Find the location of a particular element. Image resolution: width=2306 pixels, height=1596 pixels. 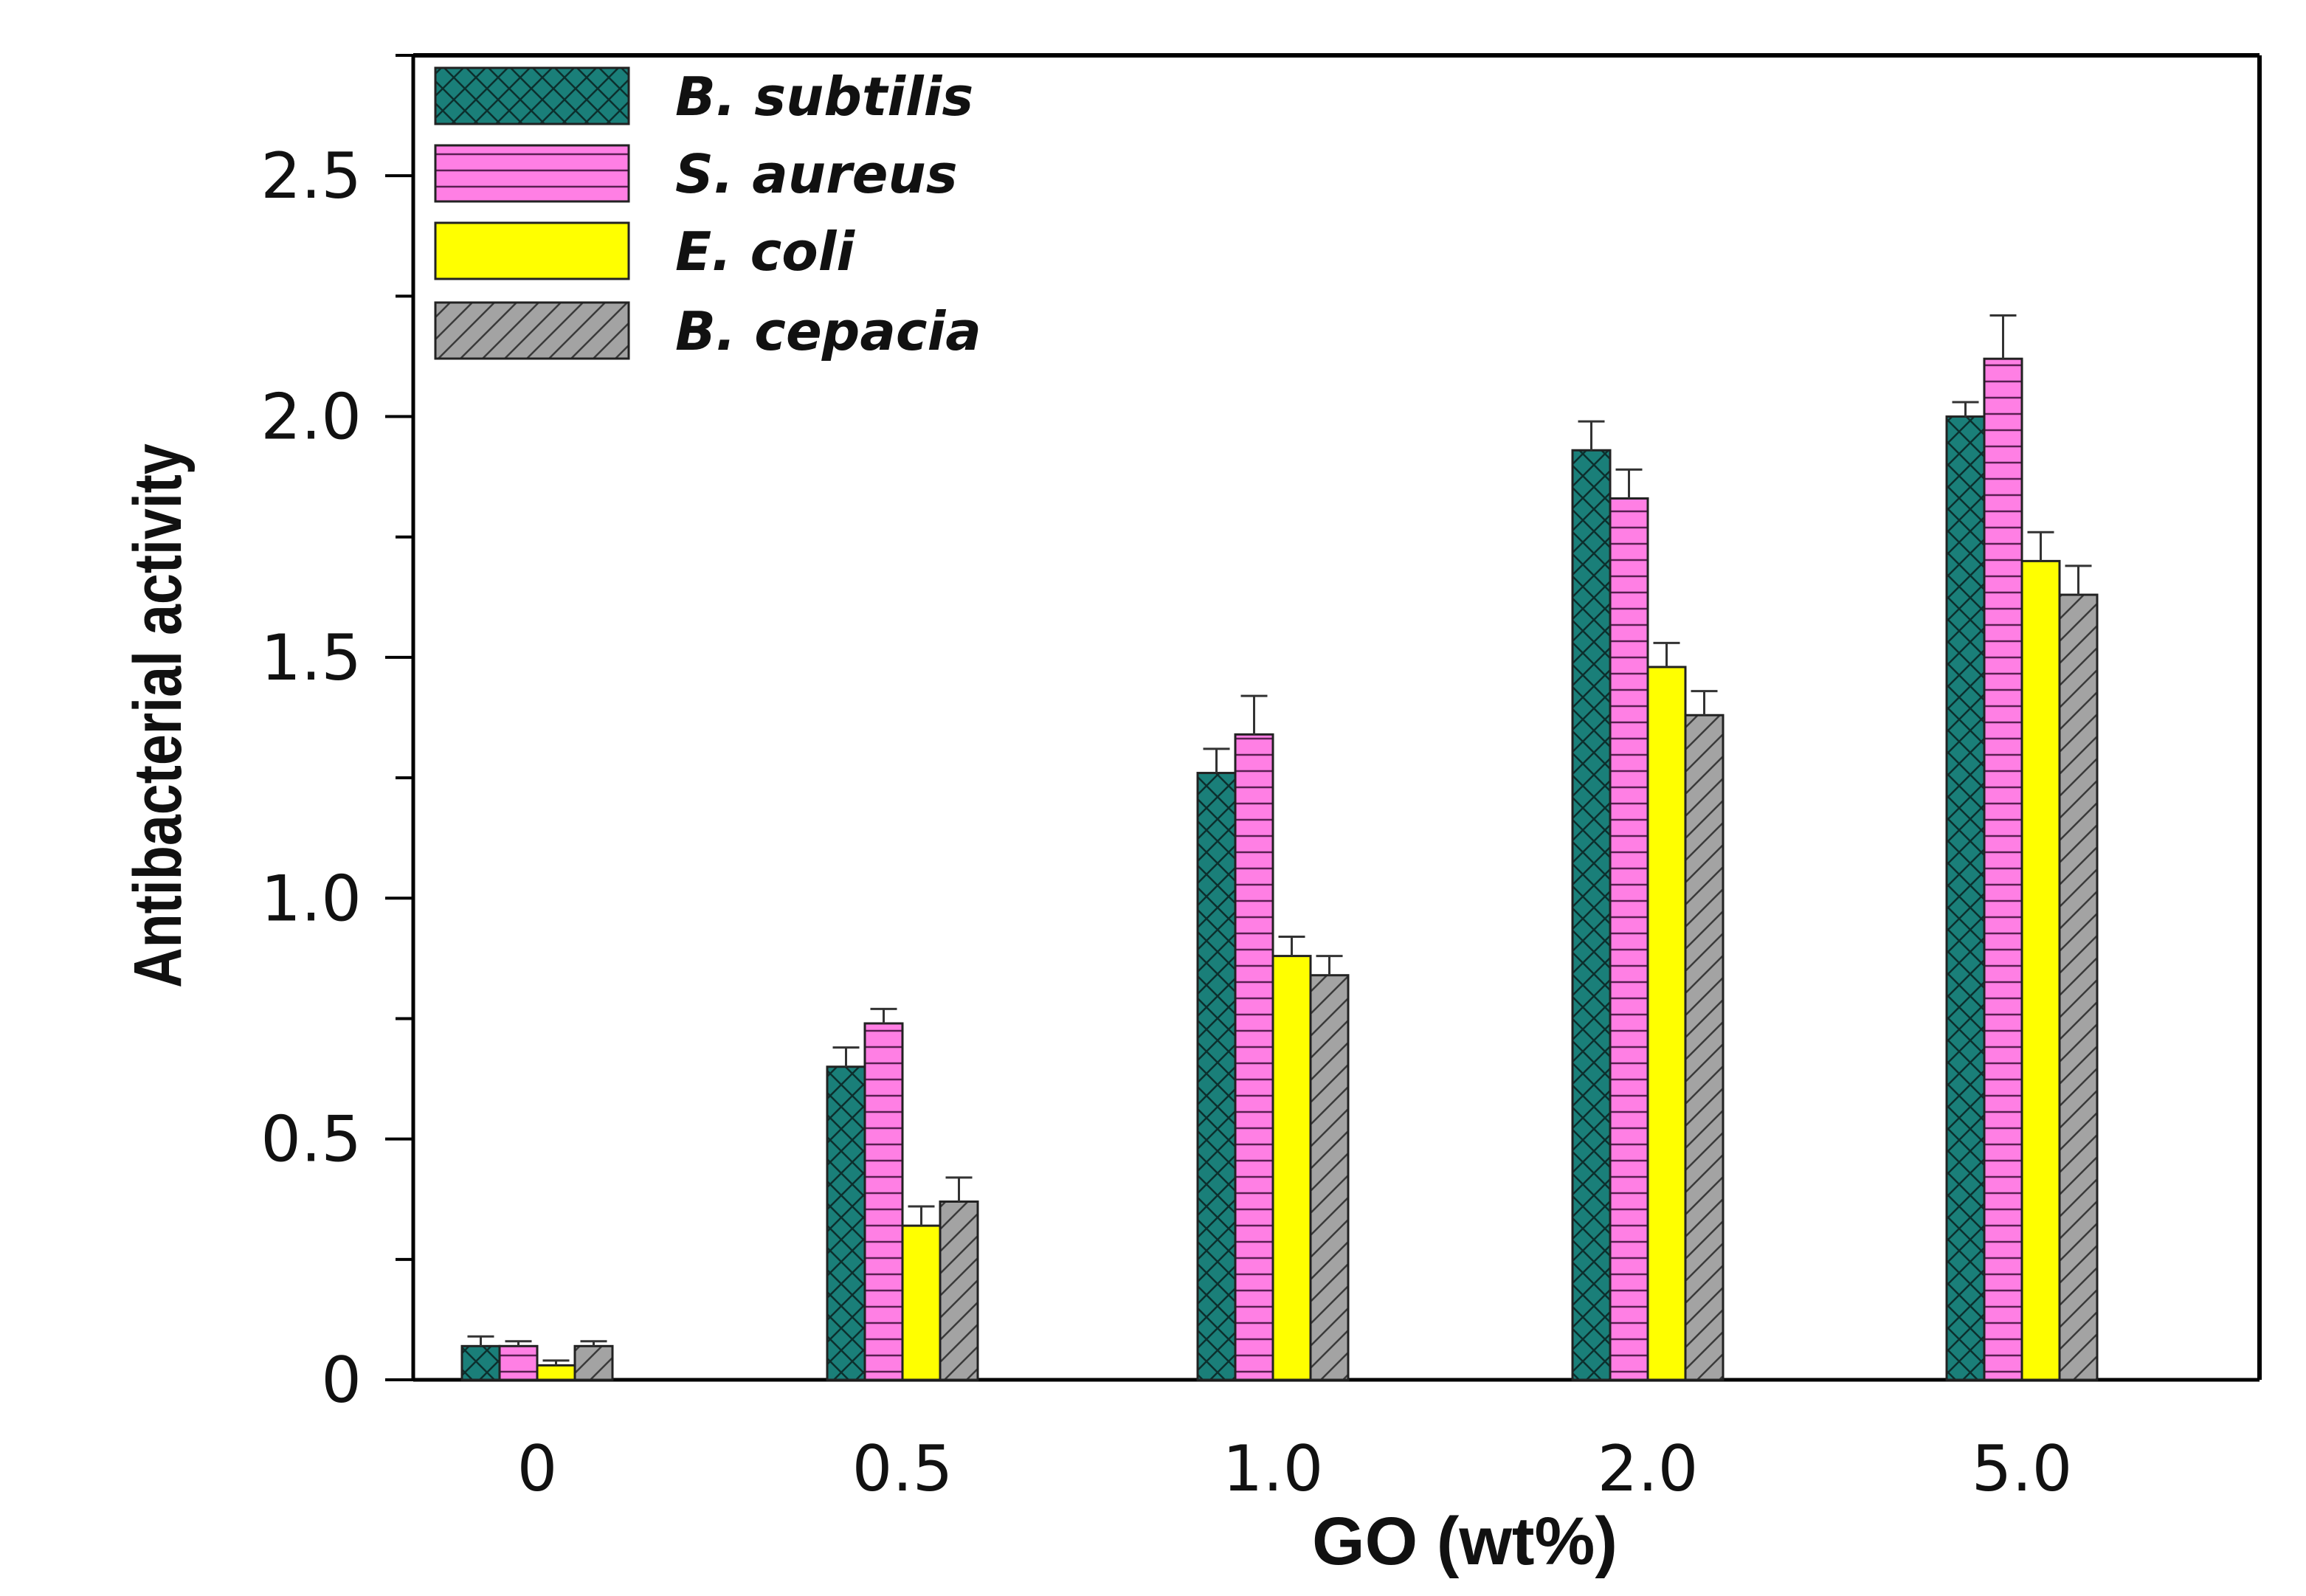

y-axis: 0 0.5 1.0 1.5 2.0 2.5 is located at coordinates (336, 736).